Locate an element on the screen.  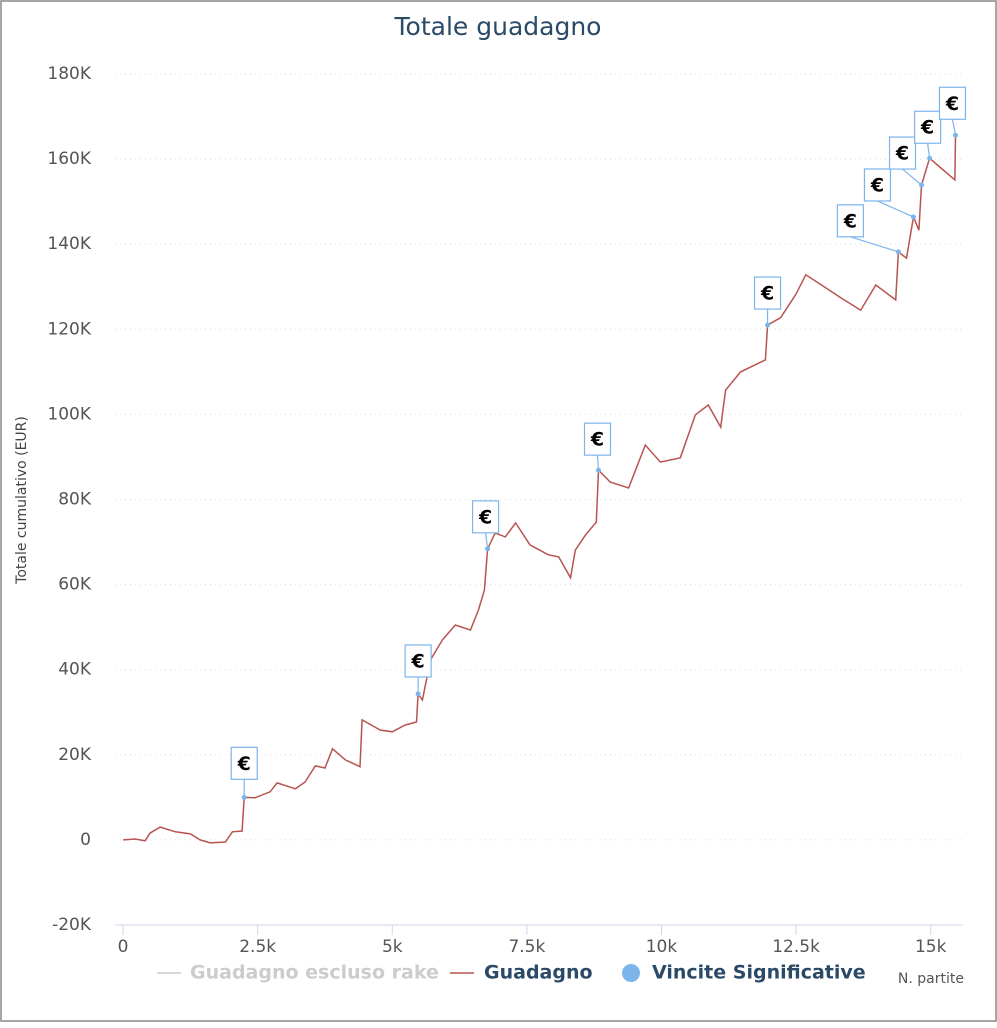
y-tick-label: 60K is located at coordinates (75, 585).